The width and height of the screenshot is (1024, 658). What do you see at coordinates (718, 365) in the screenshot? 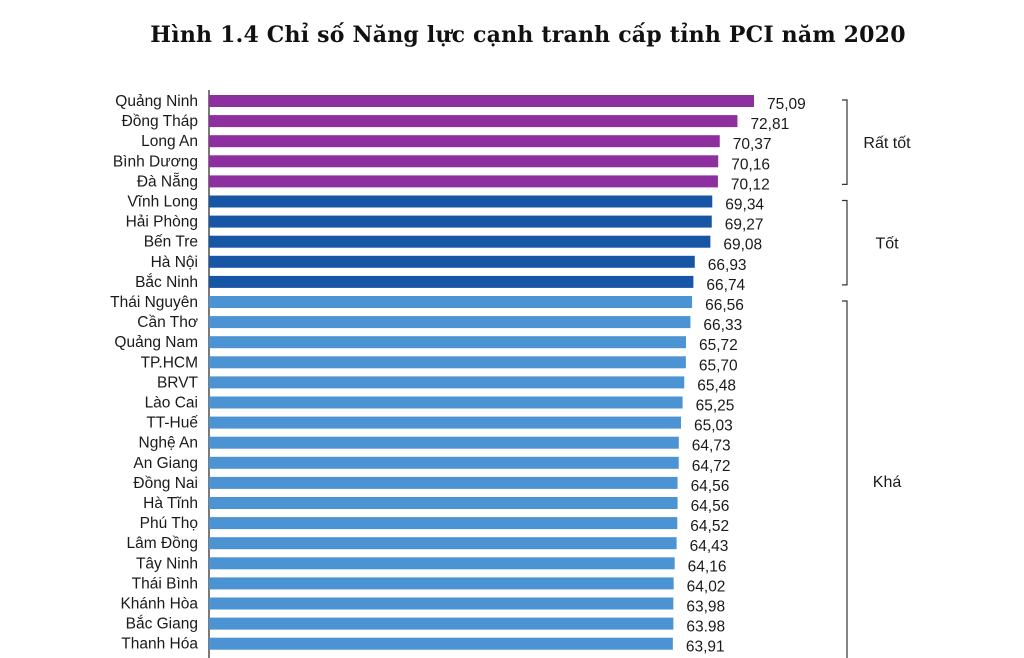
I see `data-label: 65,70` at bounding box center [718, 365].